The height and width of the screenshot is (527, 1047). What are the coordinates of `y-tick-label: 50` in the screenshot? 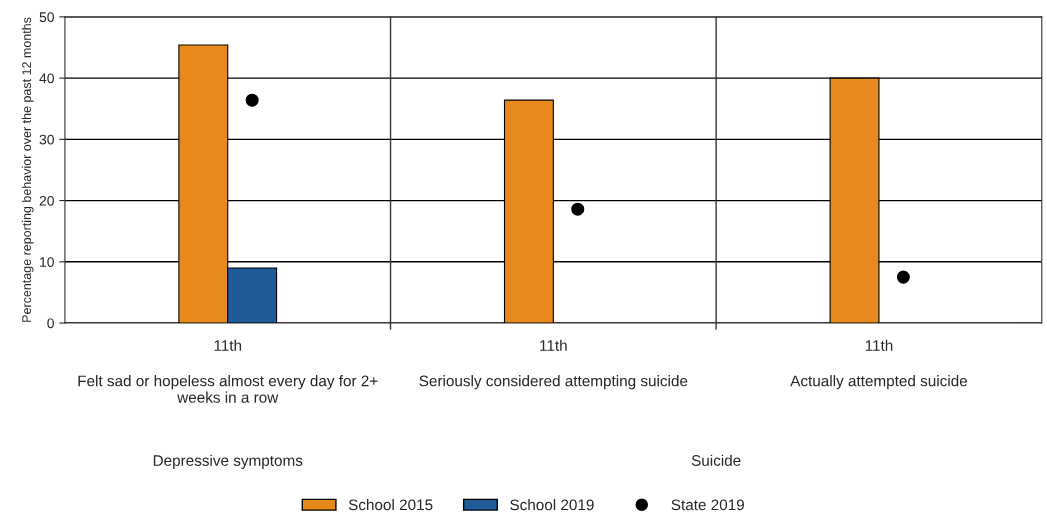 It's located at (46, 17).